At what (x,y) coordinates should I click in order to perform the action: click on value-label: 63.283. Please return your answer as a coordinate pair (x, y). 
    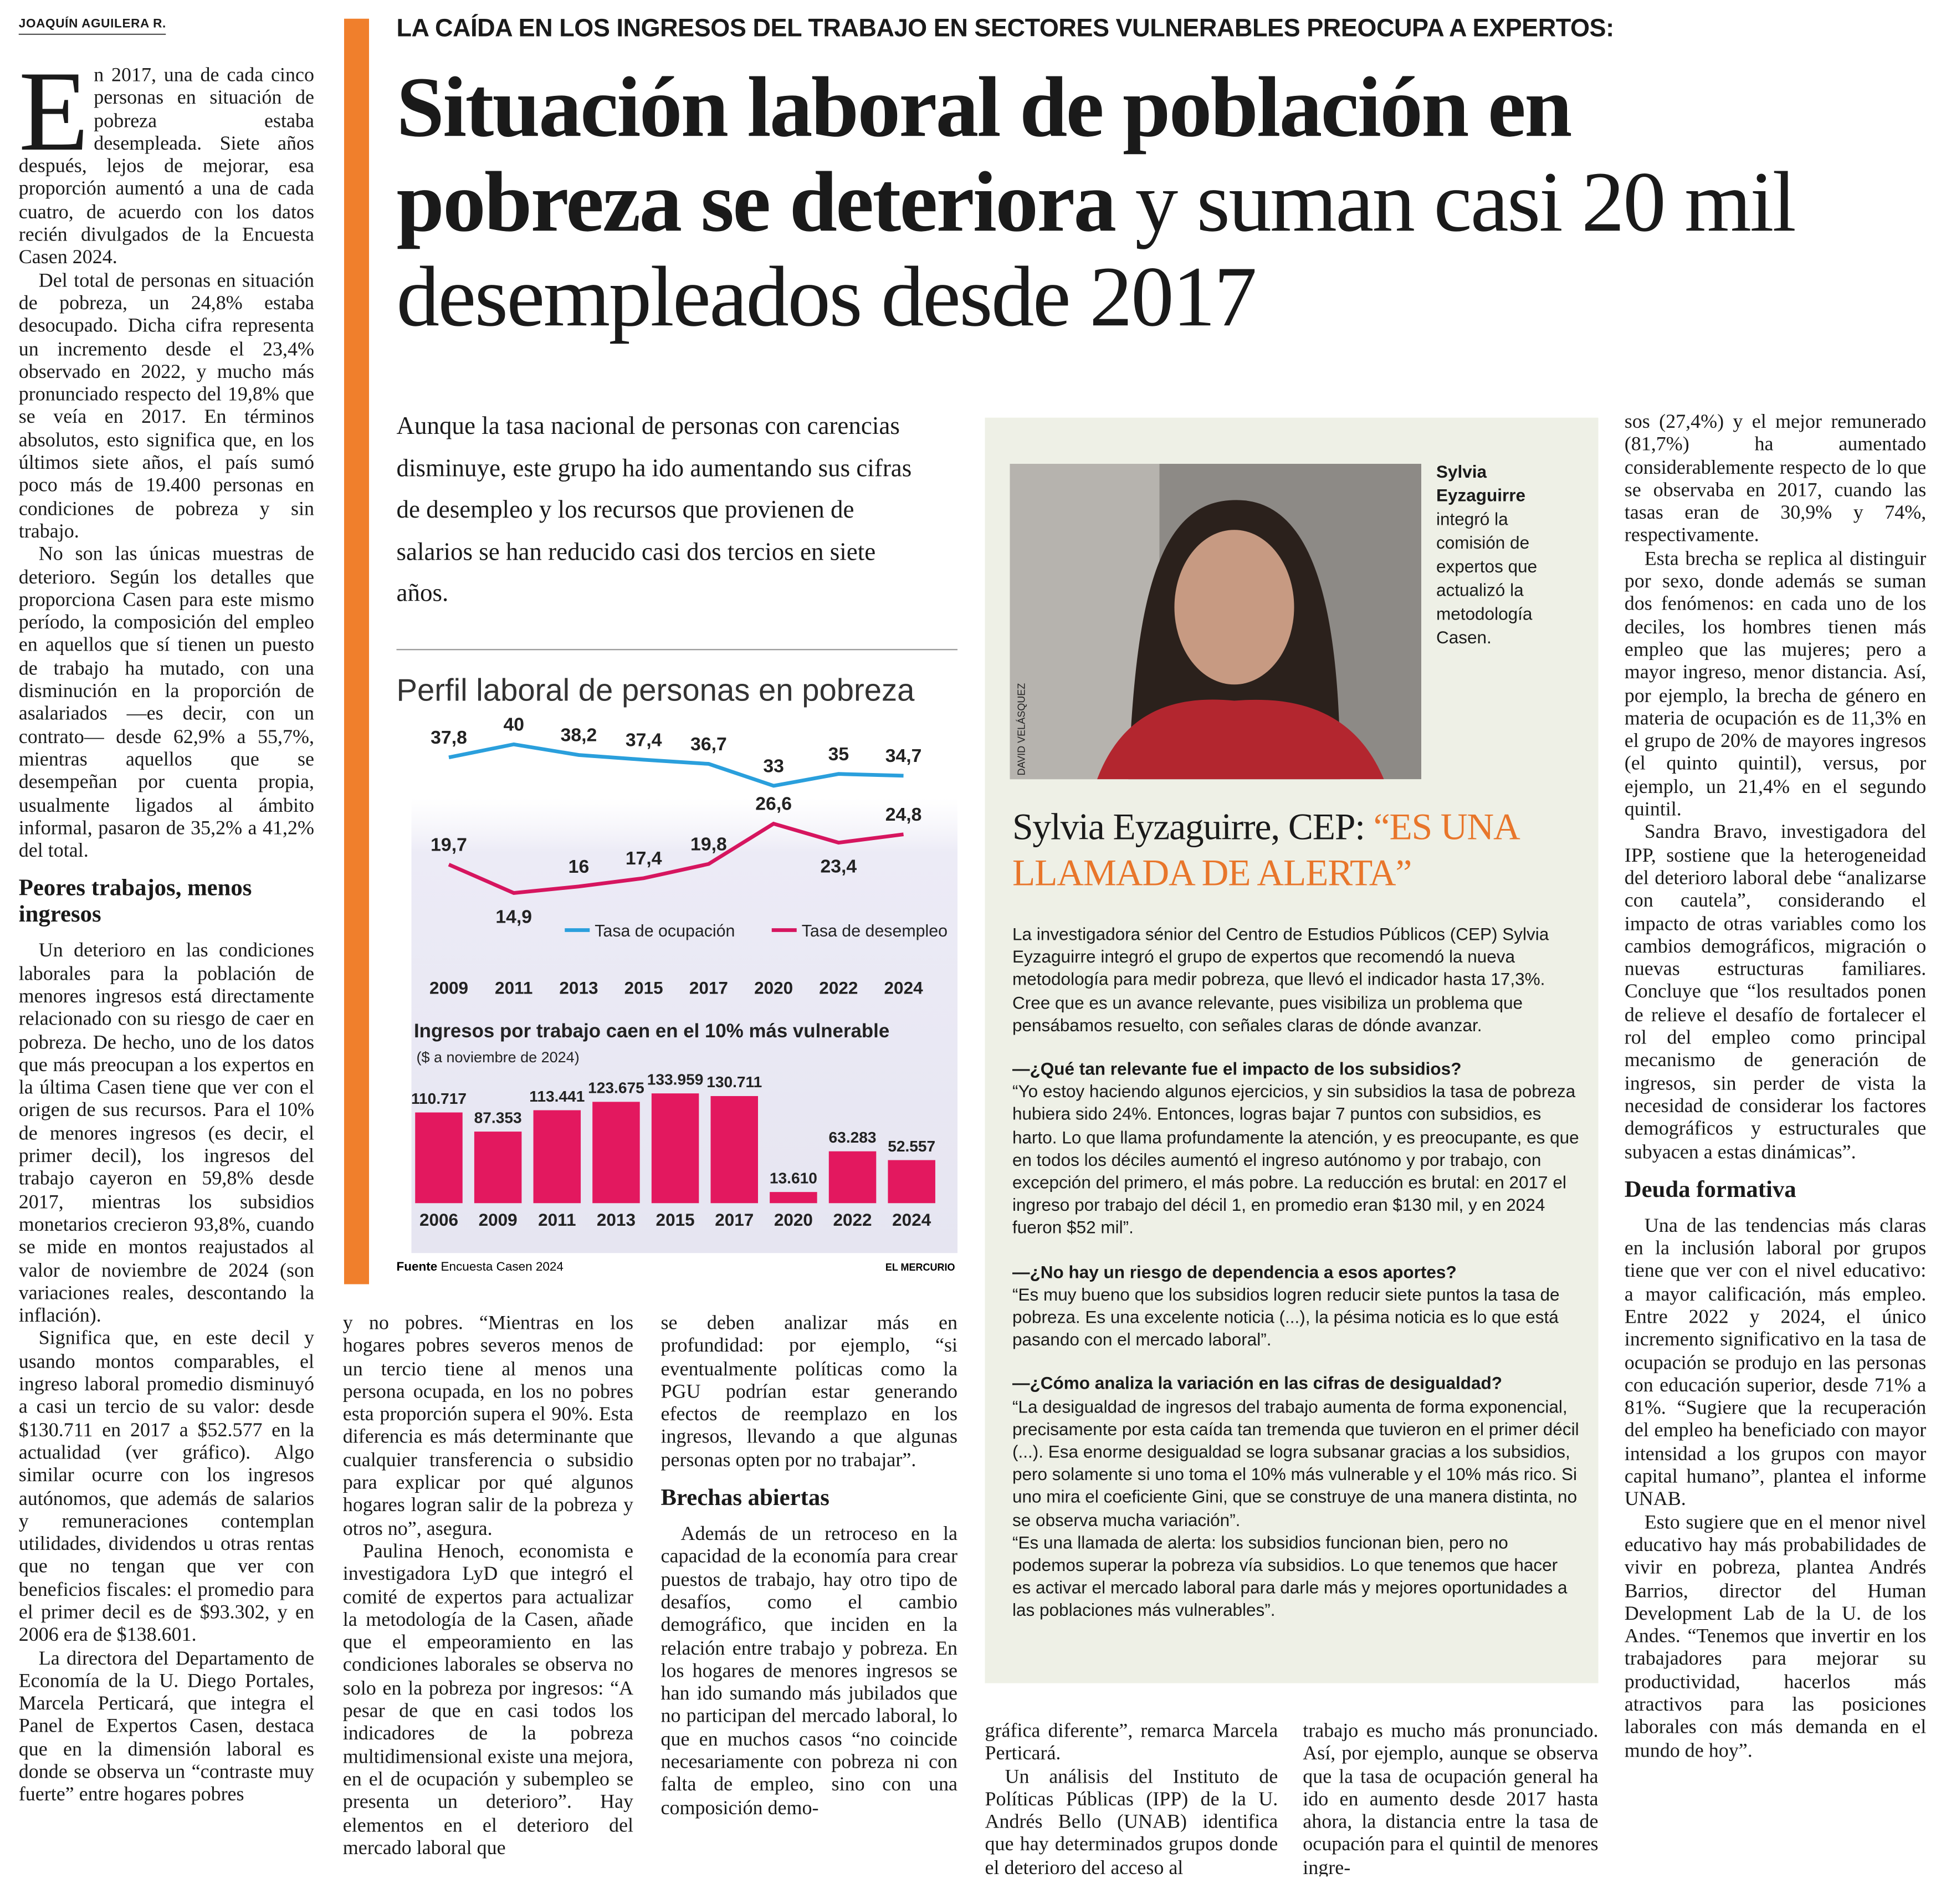
    Looking at the image, I should click on (853, 1137).